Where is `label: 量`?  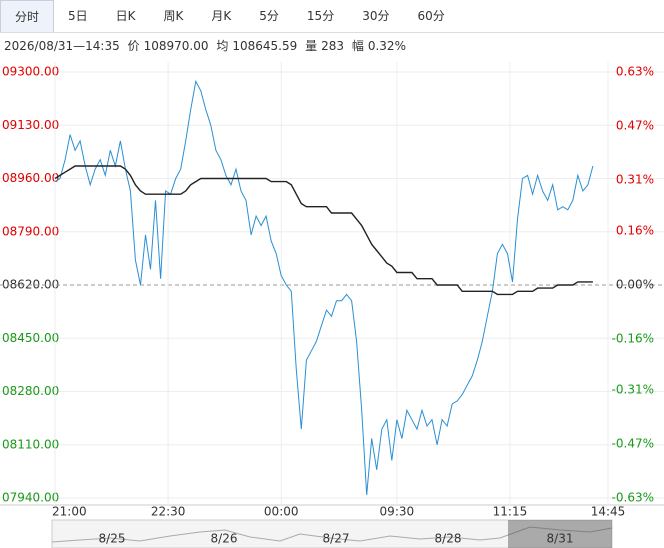 label: 量 is located at coordinates (311, 46).